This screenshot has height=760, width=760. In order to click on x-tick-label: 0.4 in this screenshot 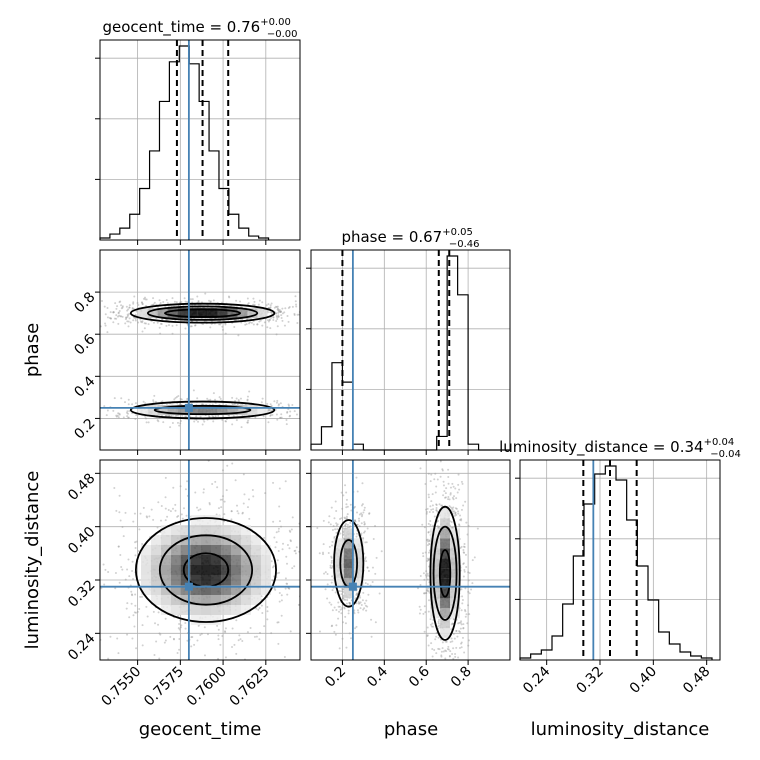, I will do `click(377, 676)`.